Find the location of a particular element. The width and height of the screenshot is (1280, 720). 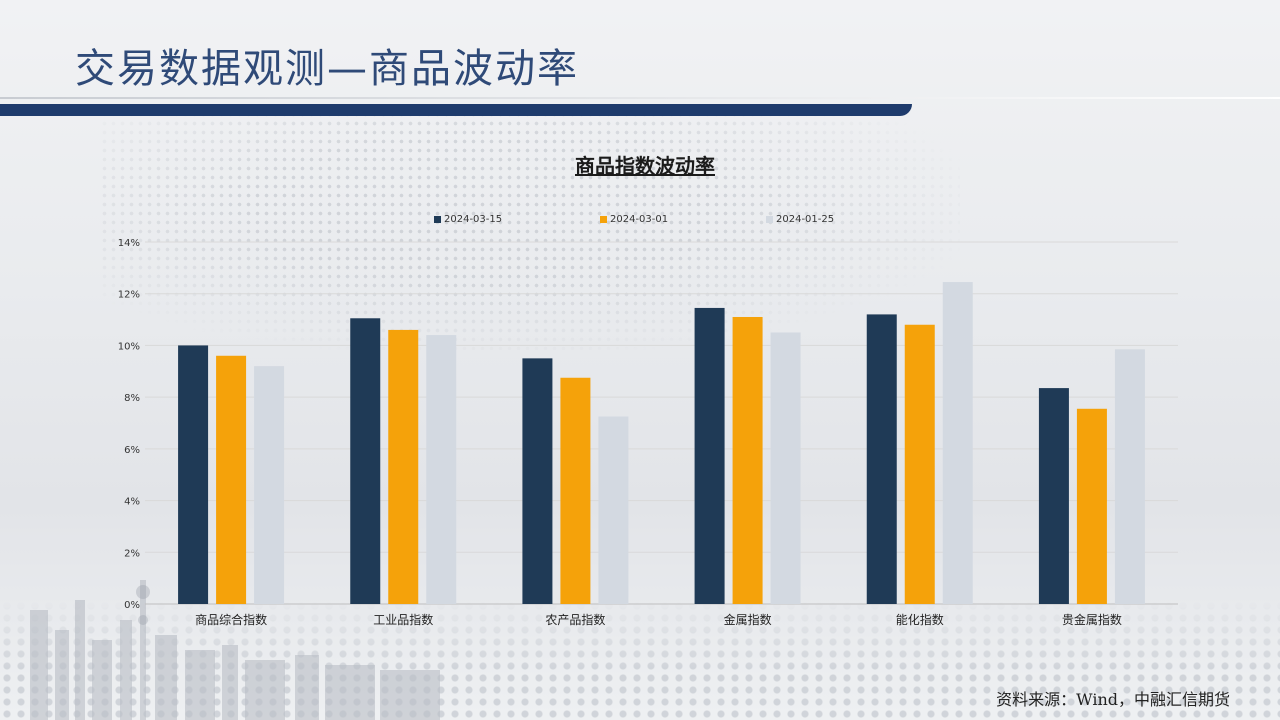

legend-label-series-1: 2024-03-15 is located at coordinates (473, 219).